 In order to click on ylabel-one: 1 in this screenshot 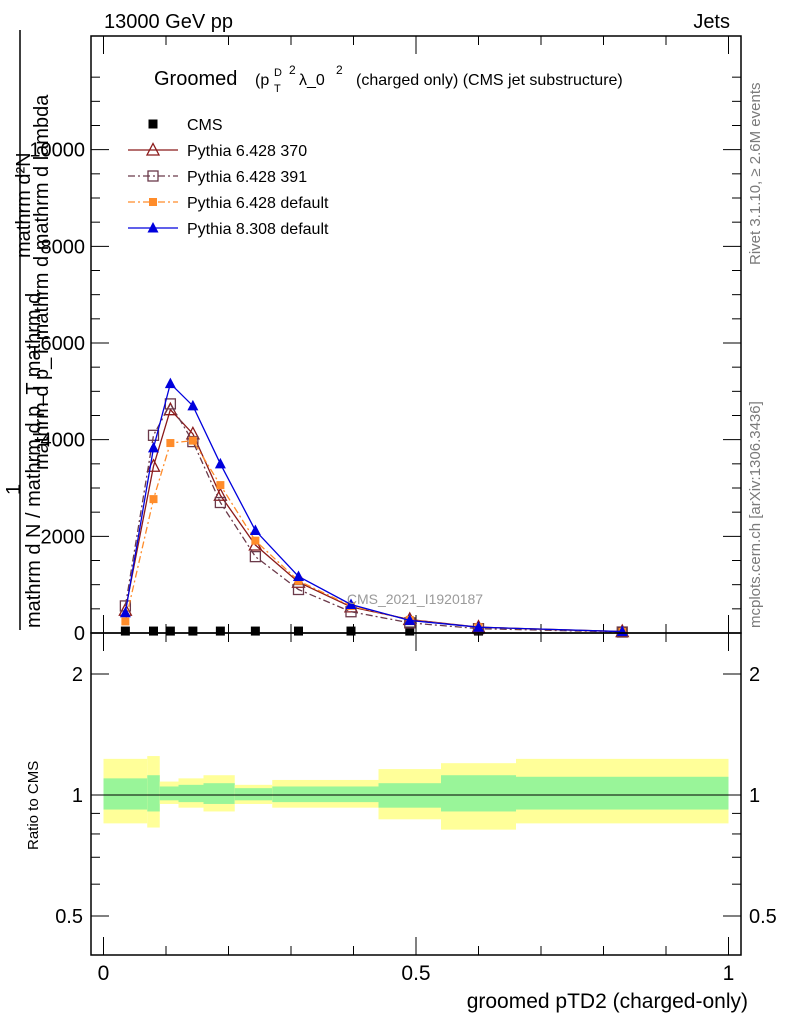, I will do `click(14, 489)`.